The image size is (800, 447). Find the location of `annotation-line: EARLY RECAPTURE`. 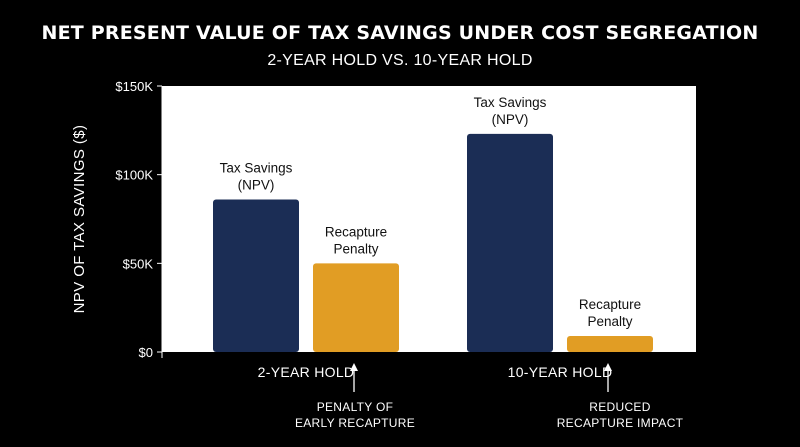

annotation-line: EARLY RECAPTURE is located at coordinates (355, 423).